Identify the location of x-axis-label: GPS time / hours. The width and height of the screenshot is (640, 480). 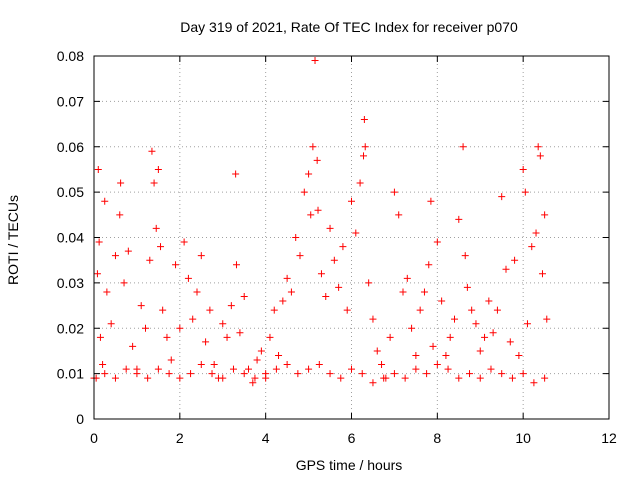
(349, 465).